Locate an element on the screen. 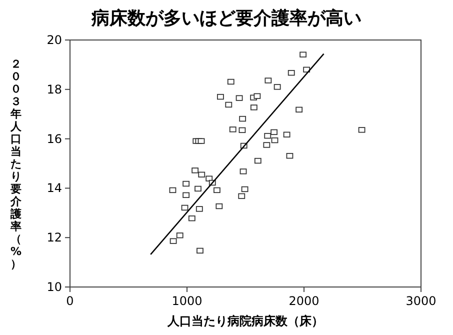  y-tick-label: 14 is located at coordinates (54, 188).